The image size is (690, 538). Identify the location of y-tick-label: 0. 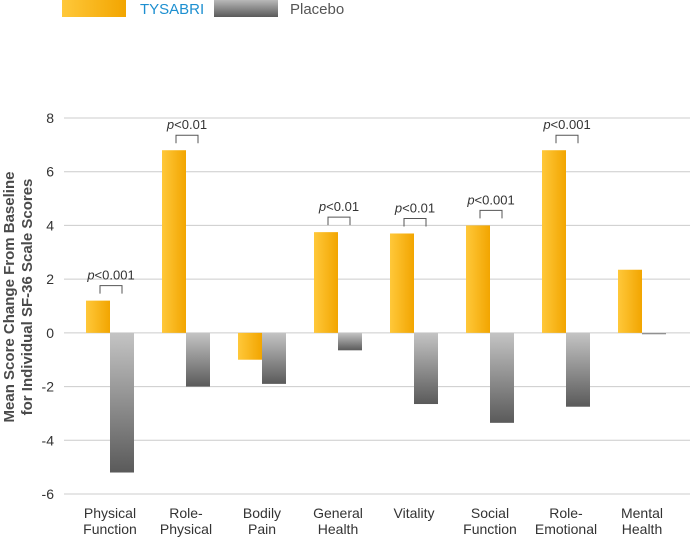
(50, 333).